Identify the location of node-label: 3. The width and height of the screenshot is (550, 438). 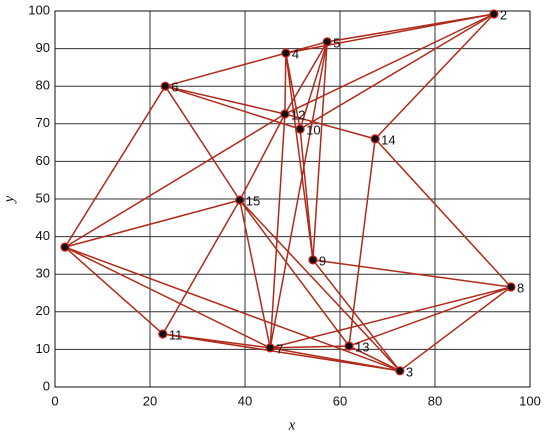
(409, 371).